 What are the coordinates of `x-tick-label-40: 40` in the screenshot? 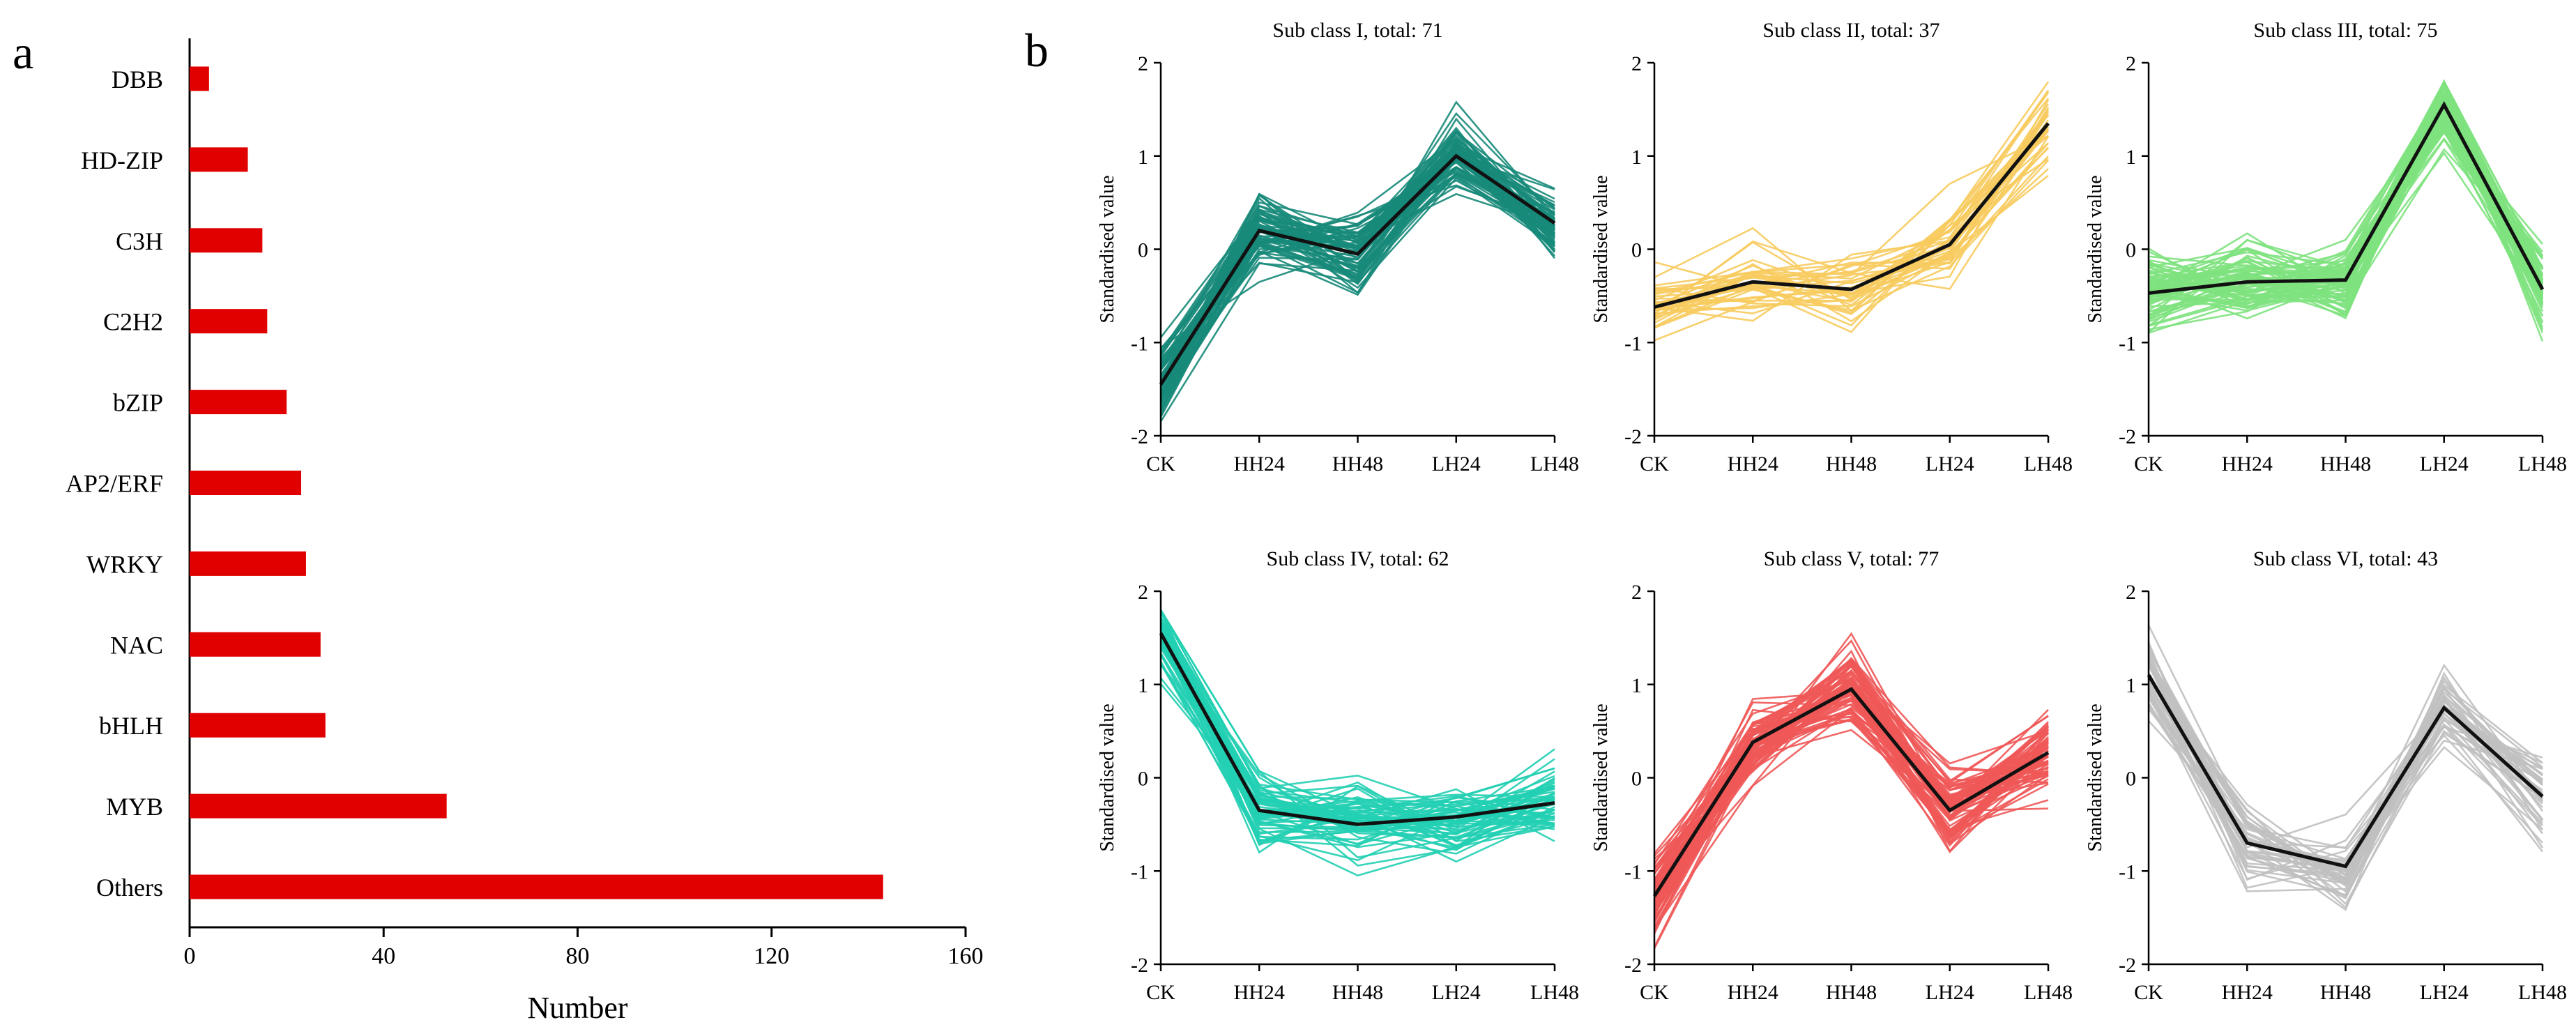 It's located at (384, 956).